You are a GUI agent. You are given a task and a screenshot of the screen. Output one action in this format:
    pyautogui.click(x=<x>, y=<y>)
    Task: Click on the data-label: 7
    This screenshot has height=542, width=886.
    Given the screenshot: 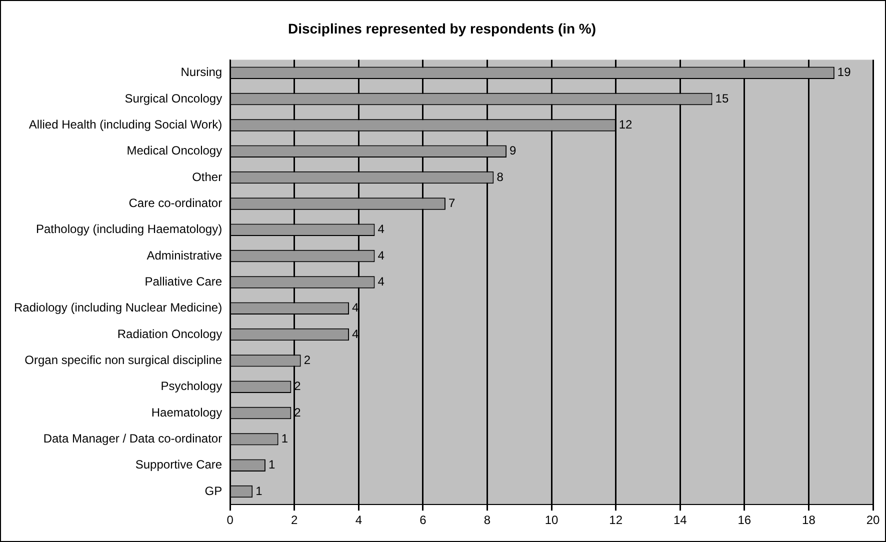 What is the action you would take?
    pyautogui.click(x=452, y=203)
    